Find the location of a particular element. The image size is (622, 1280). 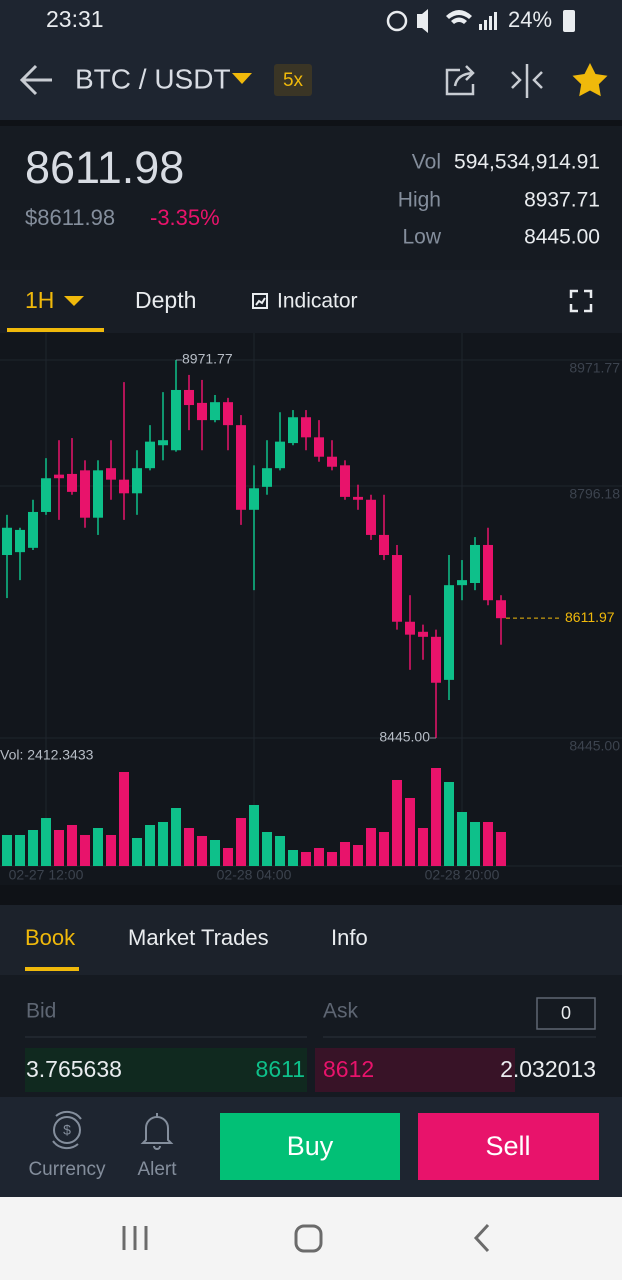

usd-price: $8611.98 is located at coordinates (70, 217).